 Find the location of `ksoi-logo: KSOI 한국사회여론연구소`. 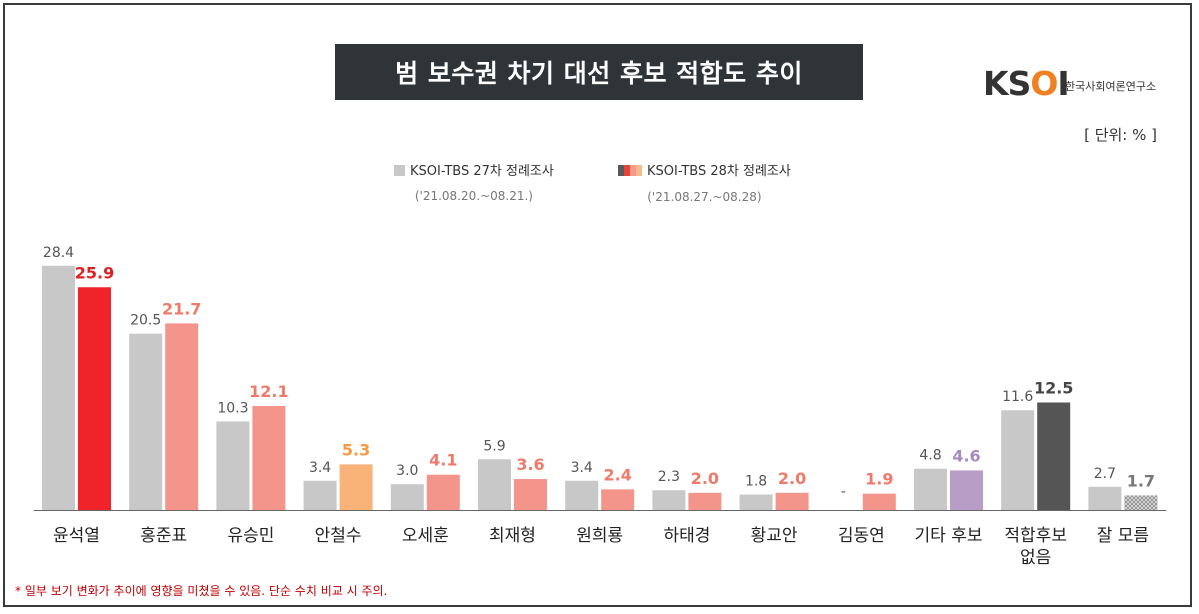

ksoi-logo: KSOI 한국사회여론연구소 is located at coordinates (1075, 82).